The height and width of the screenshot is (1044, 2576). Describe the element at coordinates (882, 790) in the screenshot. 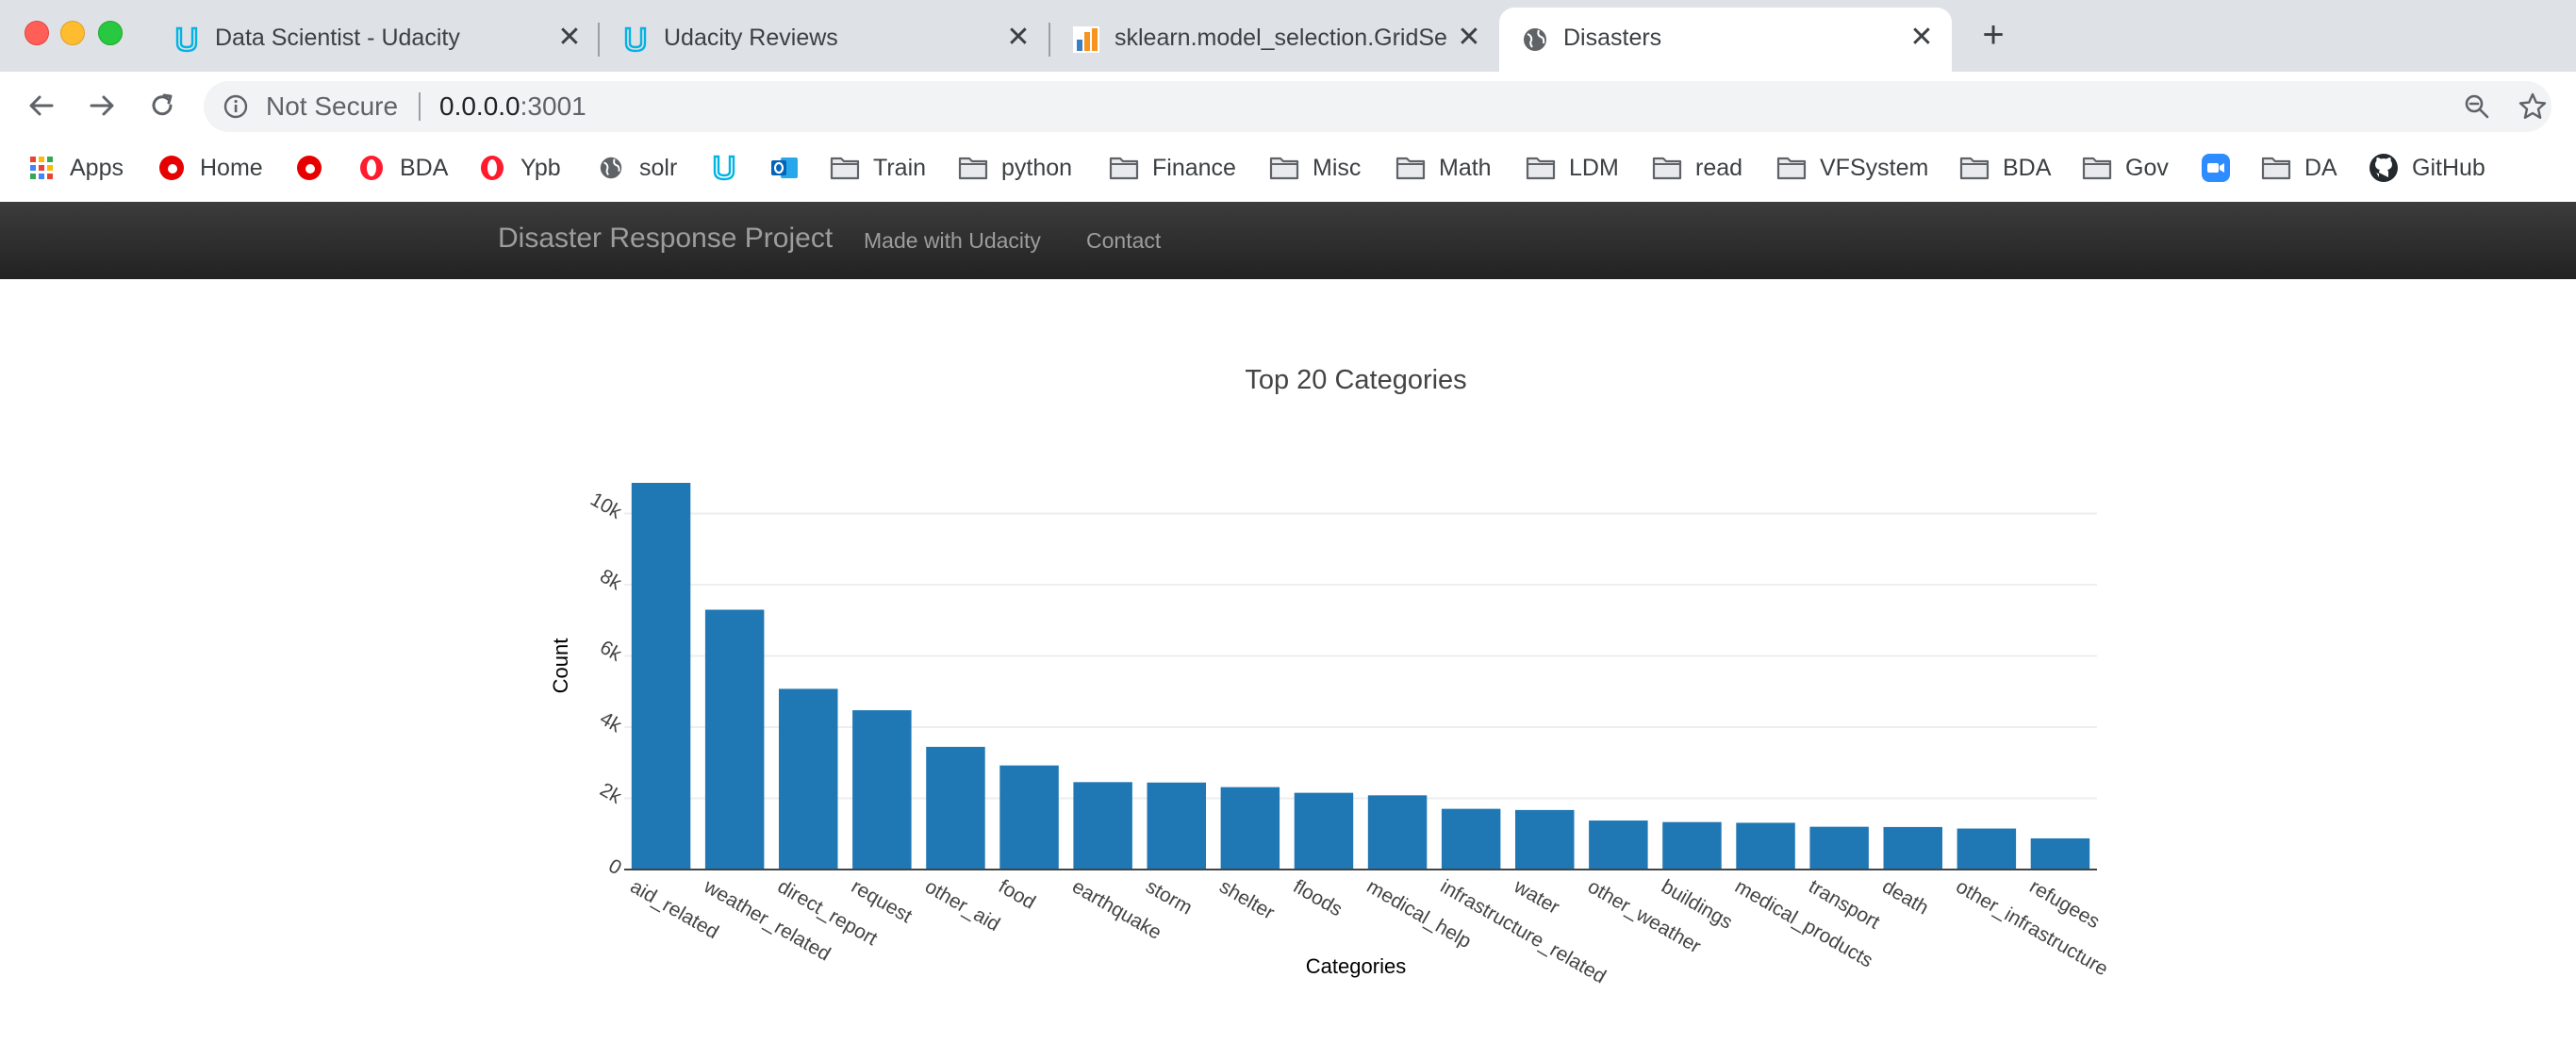

I see `bar-request` at that location.